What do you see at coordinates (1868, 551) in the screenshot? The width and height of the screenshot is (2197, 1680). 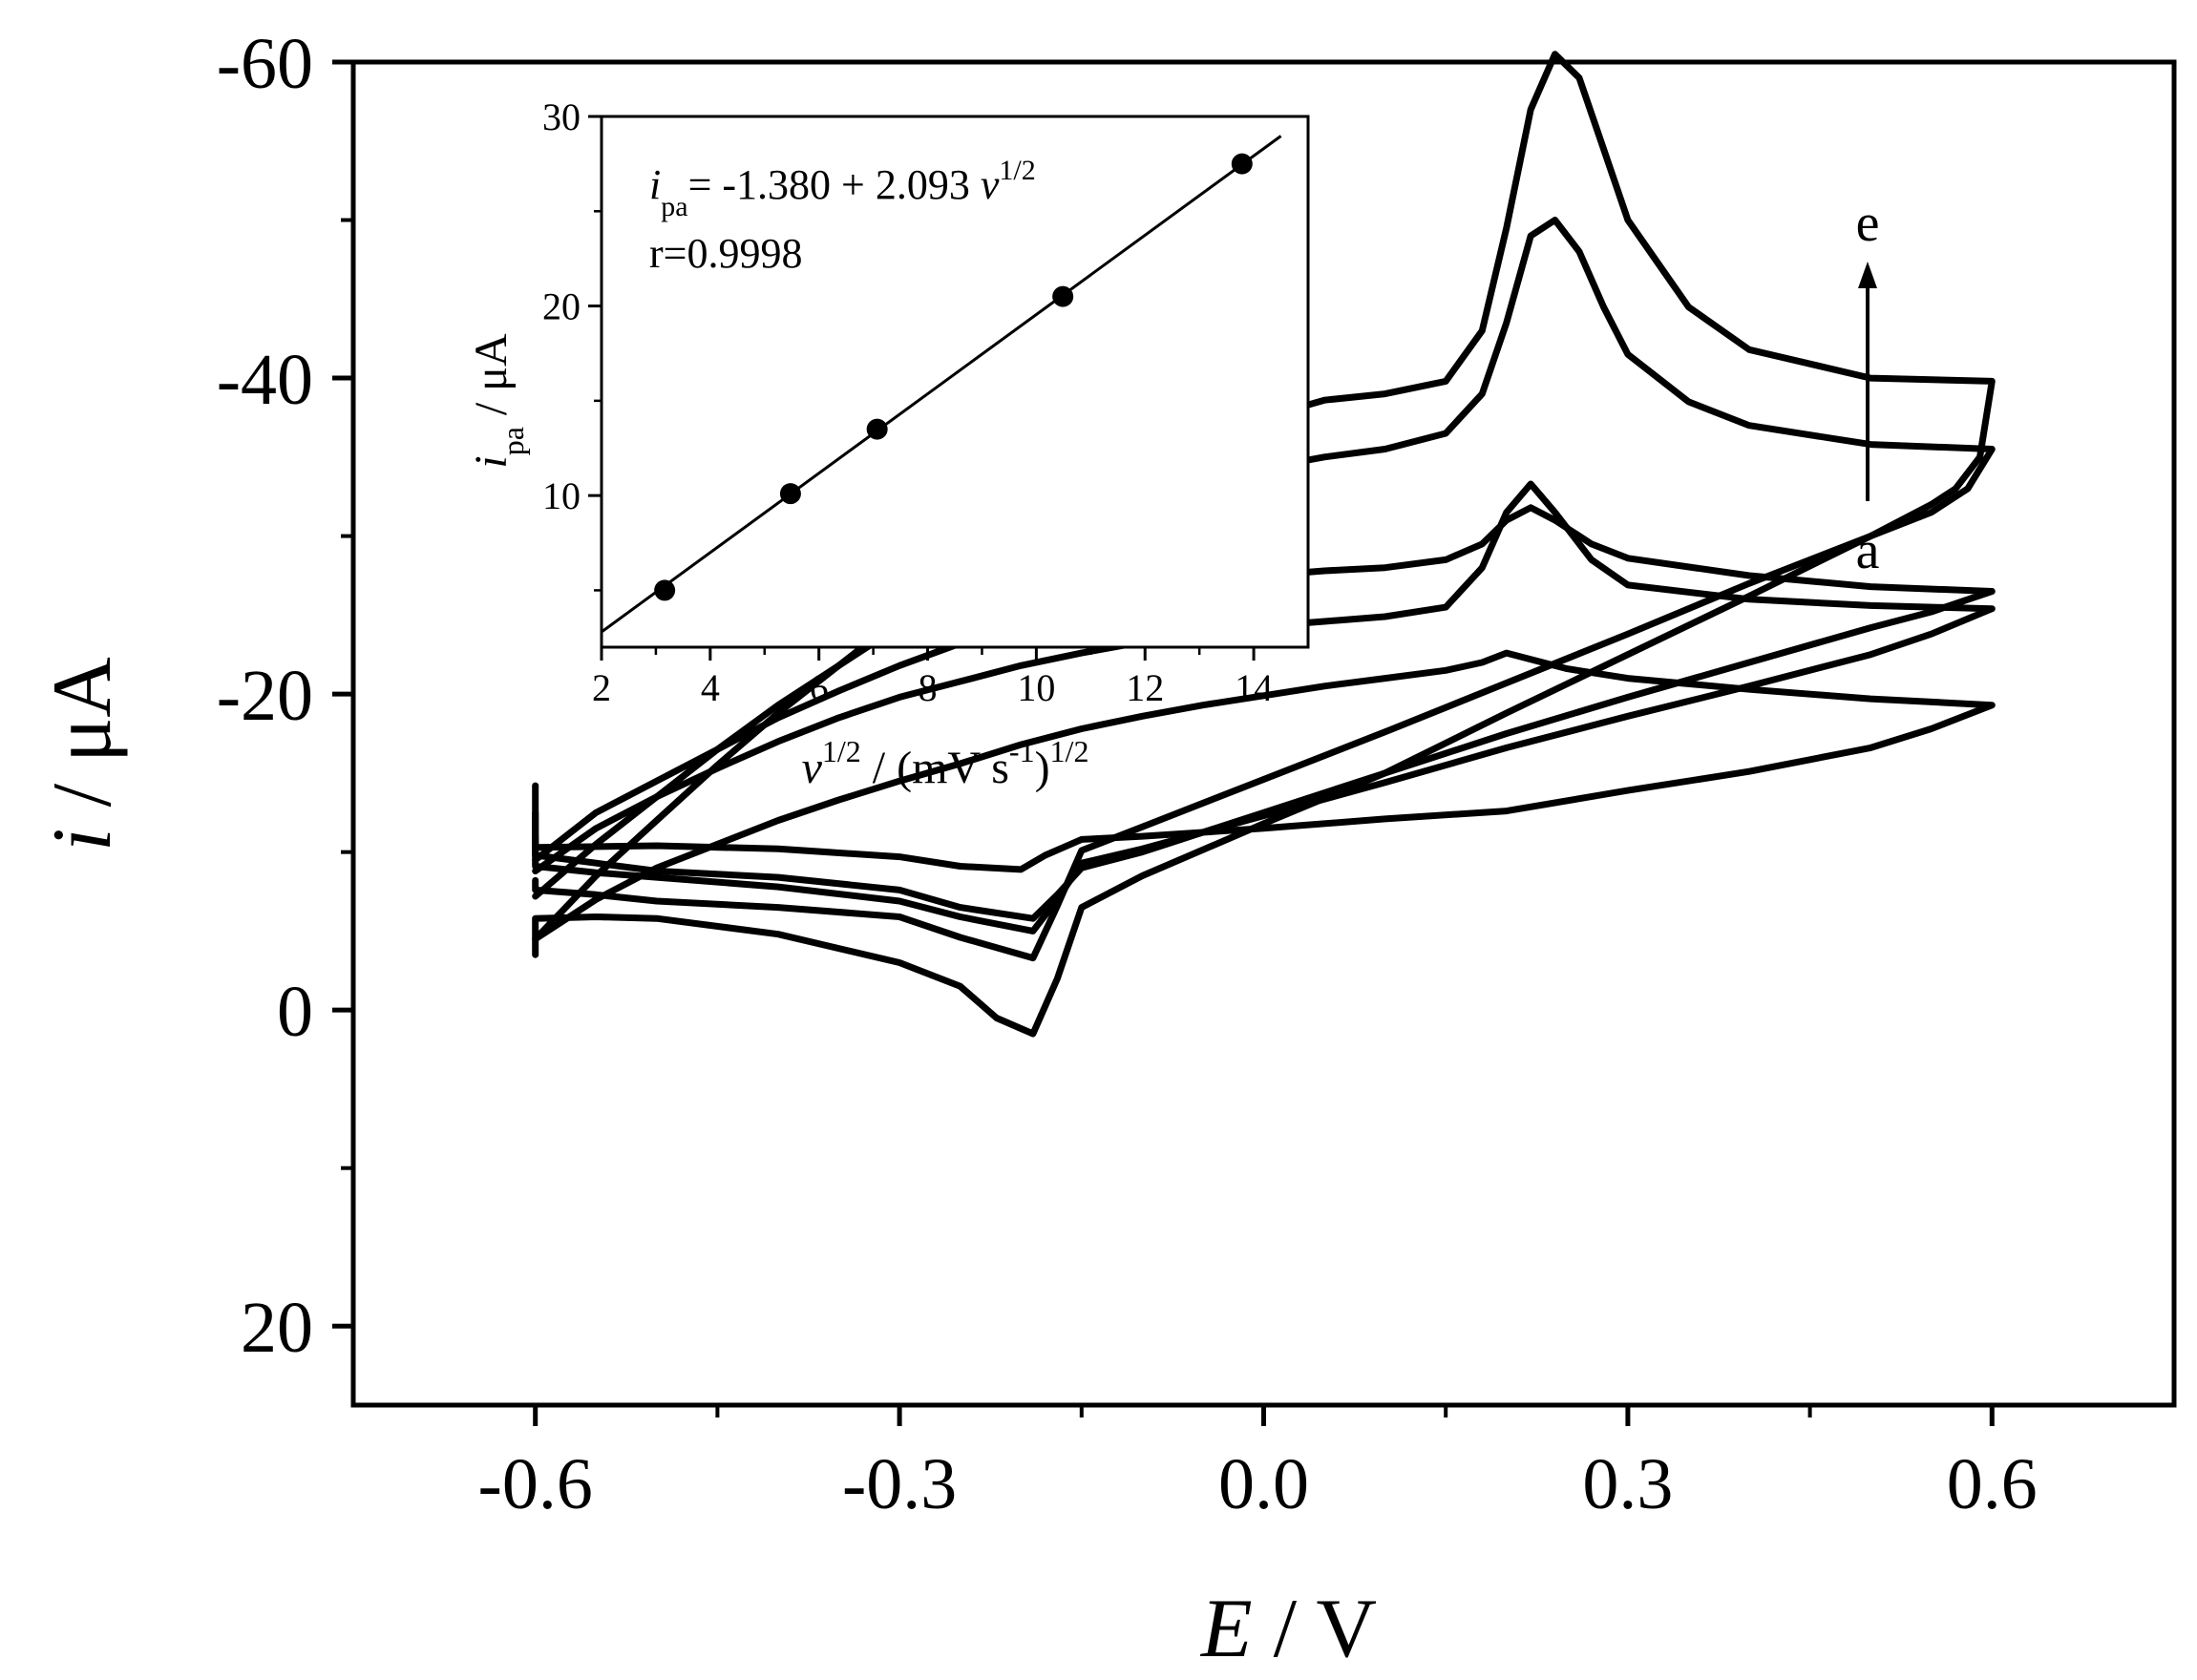 I see `arrow-label-a: a` at bounding box center [1868, 551].